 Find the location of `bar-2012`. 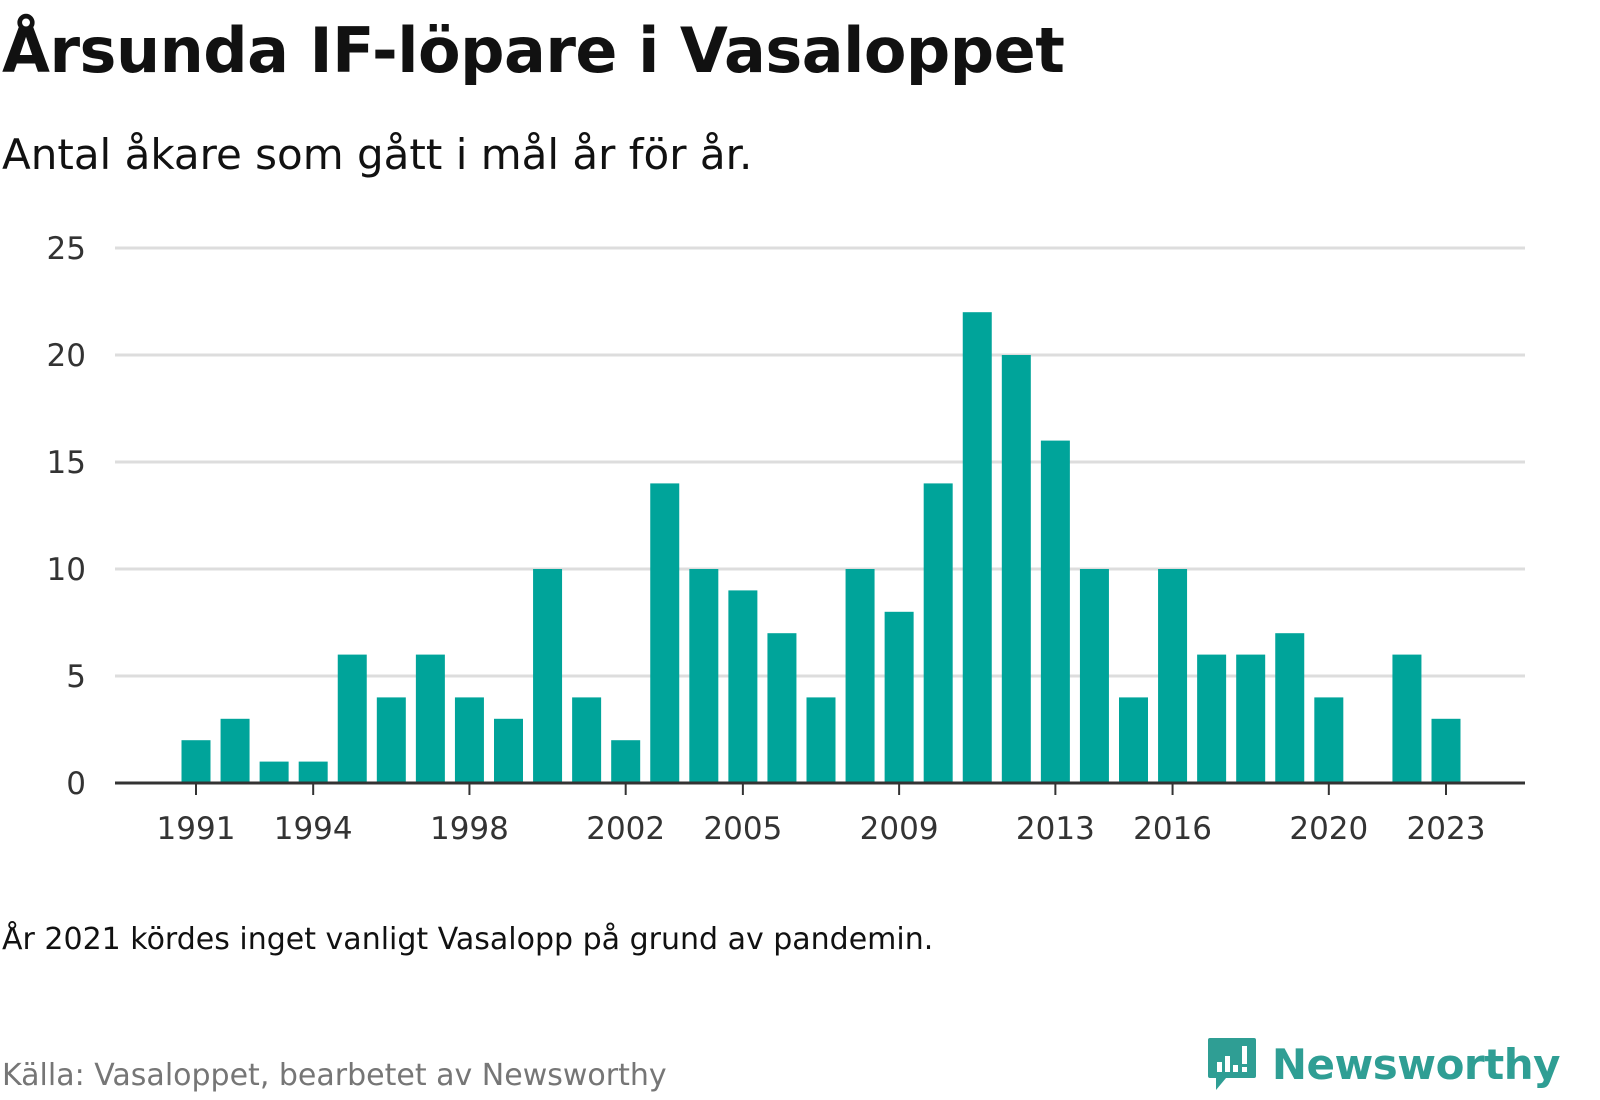

bar-2012 is located at coordinates (1016, 569).